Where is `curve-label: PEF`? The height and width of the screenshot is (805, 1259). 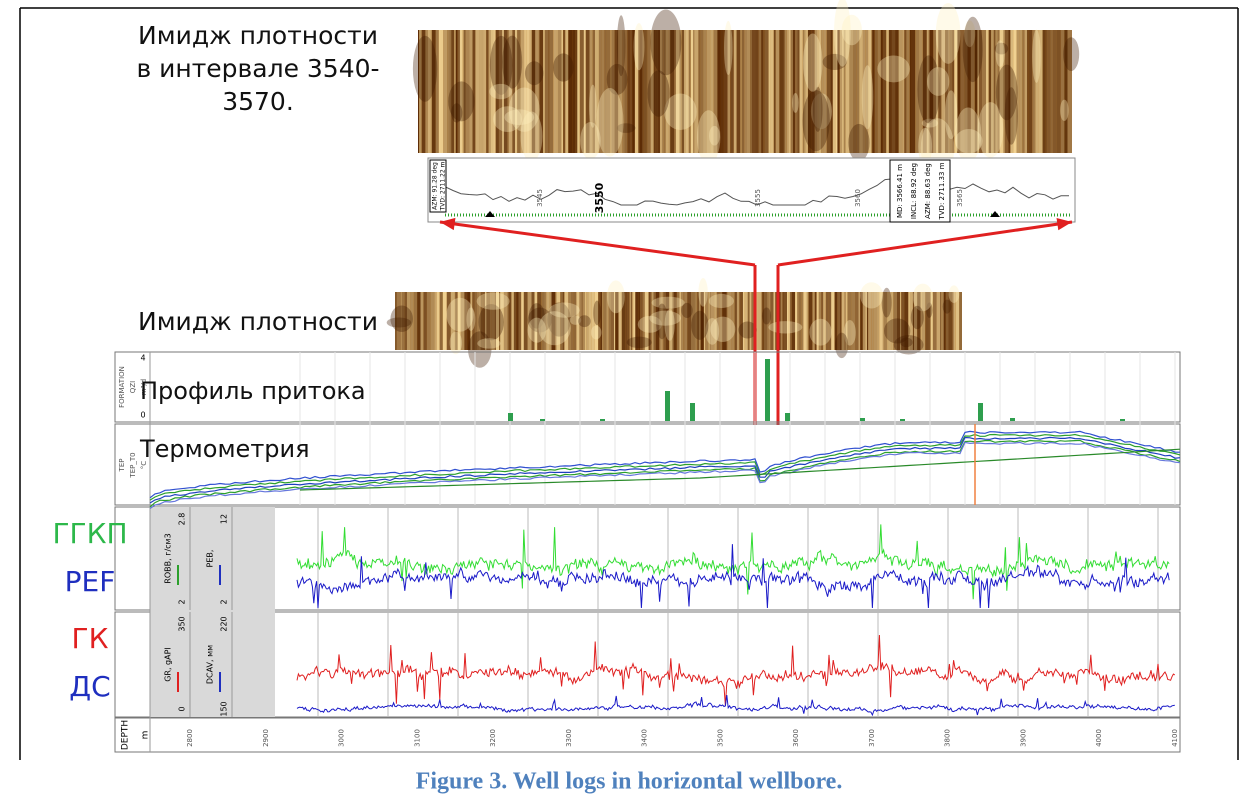
curve-label: PEF is located at coordinates (90, 581).